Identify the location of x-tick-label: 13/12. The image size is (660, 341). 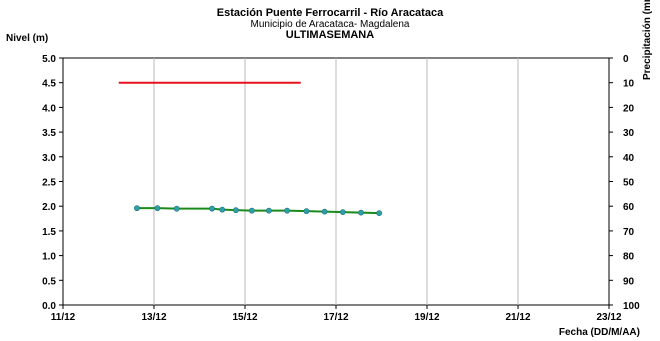
(153, 317).